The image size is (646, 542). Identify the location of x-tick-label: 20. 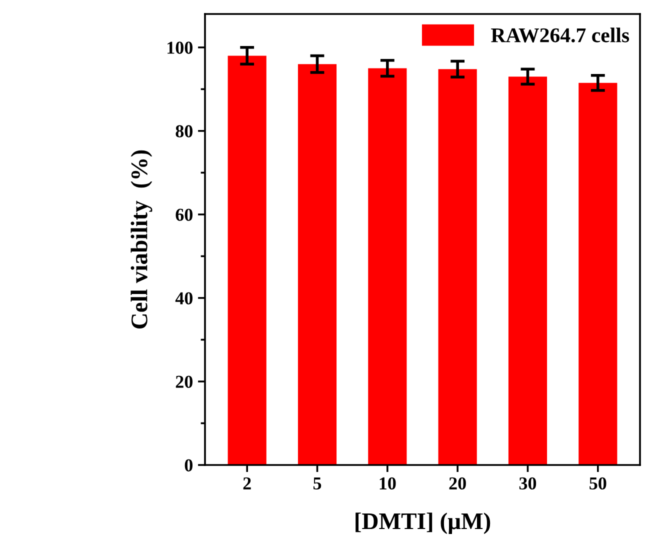
(457, 483).